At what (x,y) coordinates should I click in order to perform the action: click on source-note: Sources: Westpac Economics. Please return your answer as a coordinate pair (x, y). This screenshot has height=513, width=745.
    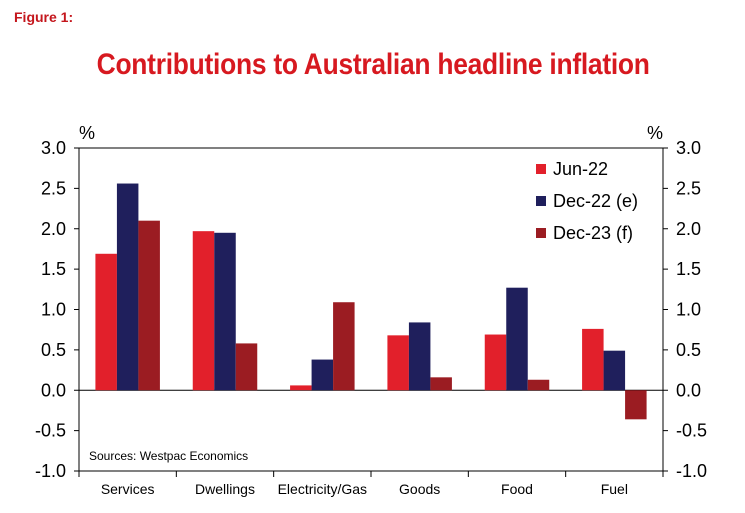
    Looking at the image, I should click on (168, 456).